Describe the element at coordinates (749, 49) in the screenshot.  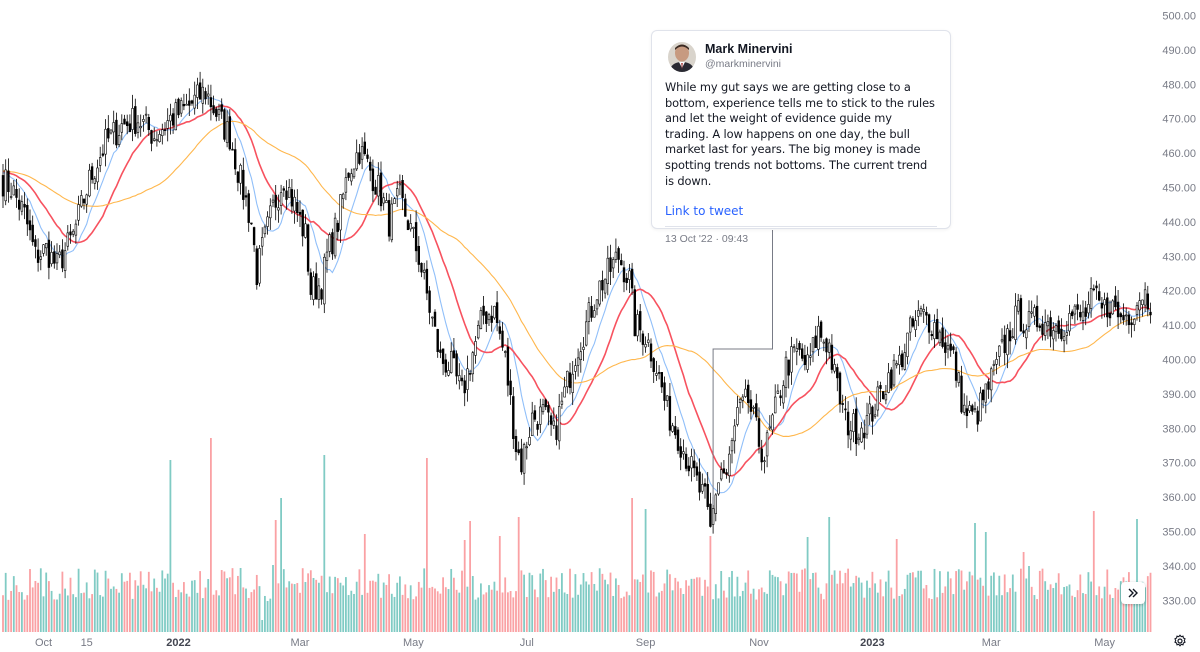
I see `tweet-author-name: Mark Minervini` at that location.